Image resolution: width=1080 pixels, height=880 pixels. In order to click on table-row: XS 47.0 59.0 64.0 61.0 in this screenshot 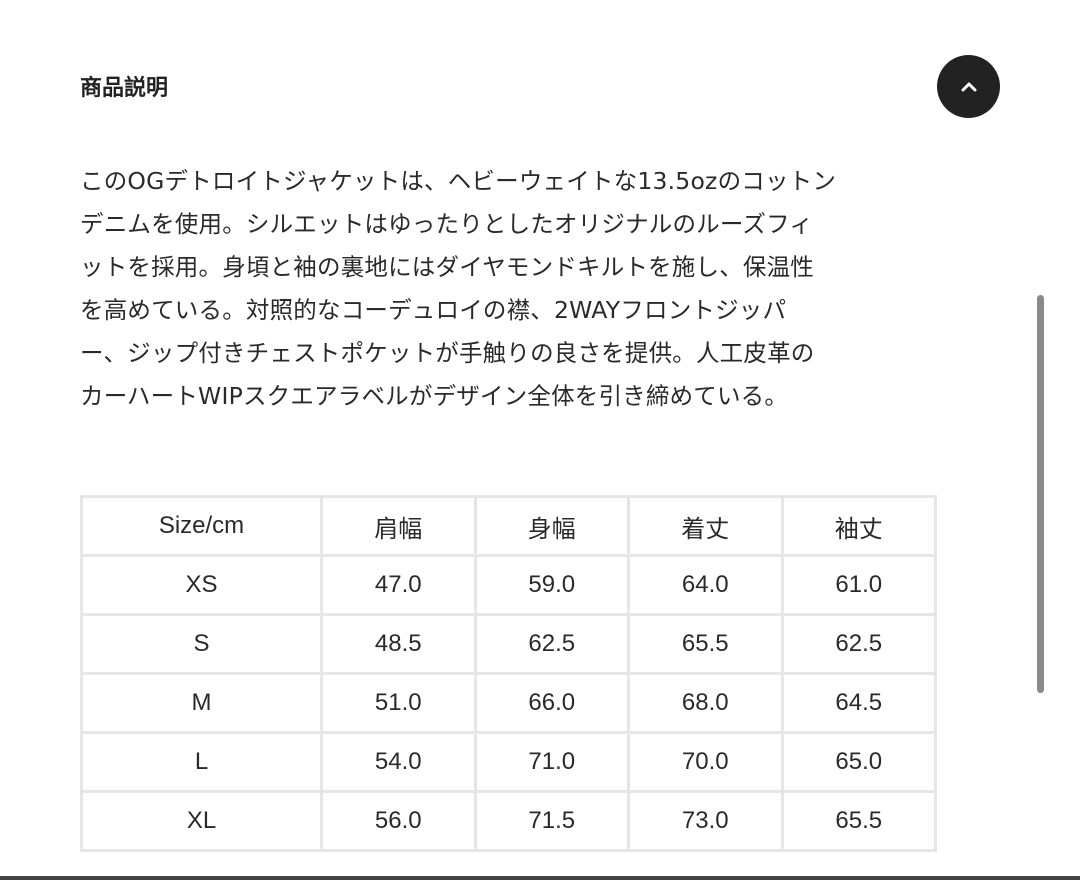, I will do `click(508, 585)`.